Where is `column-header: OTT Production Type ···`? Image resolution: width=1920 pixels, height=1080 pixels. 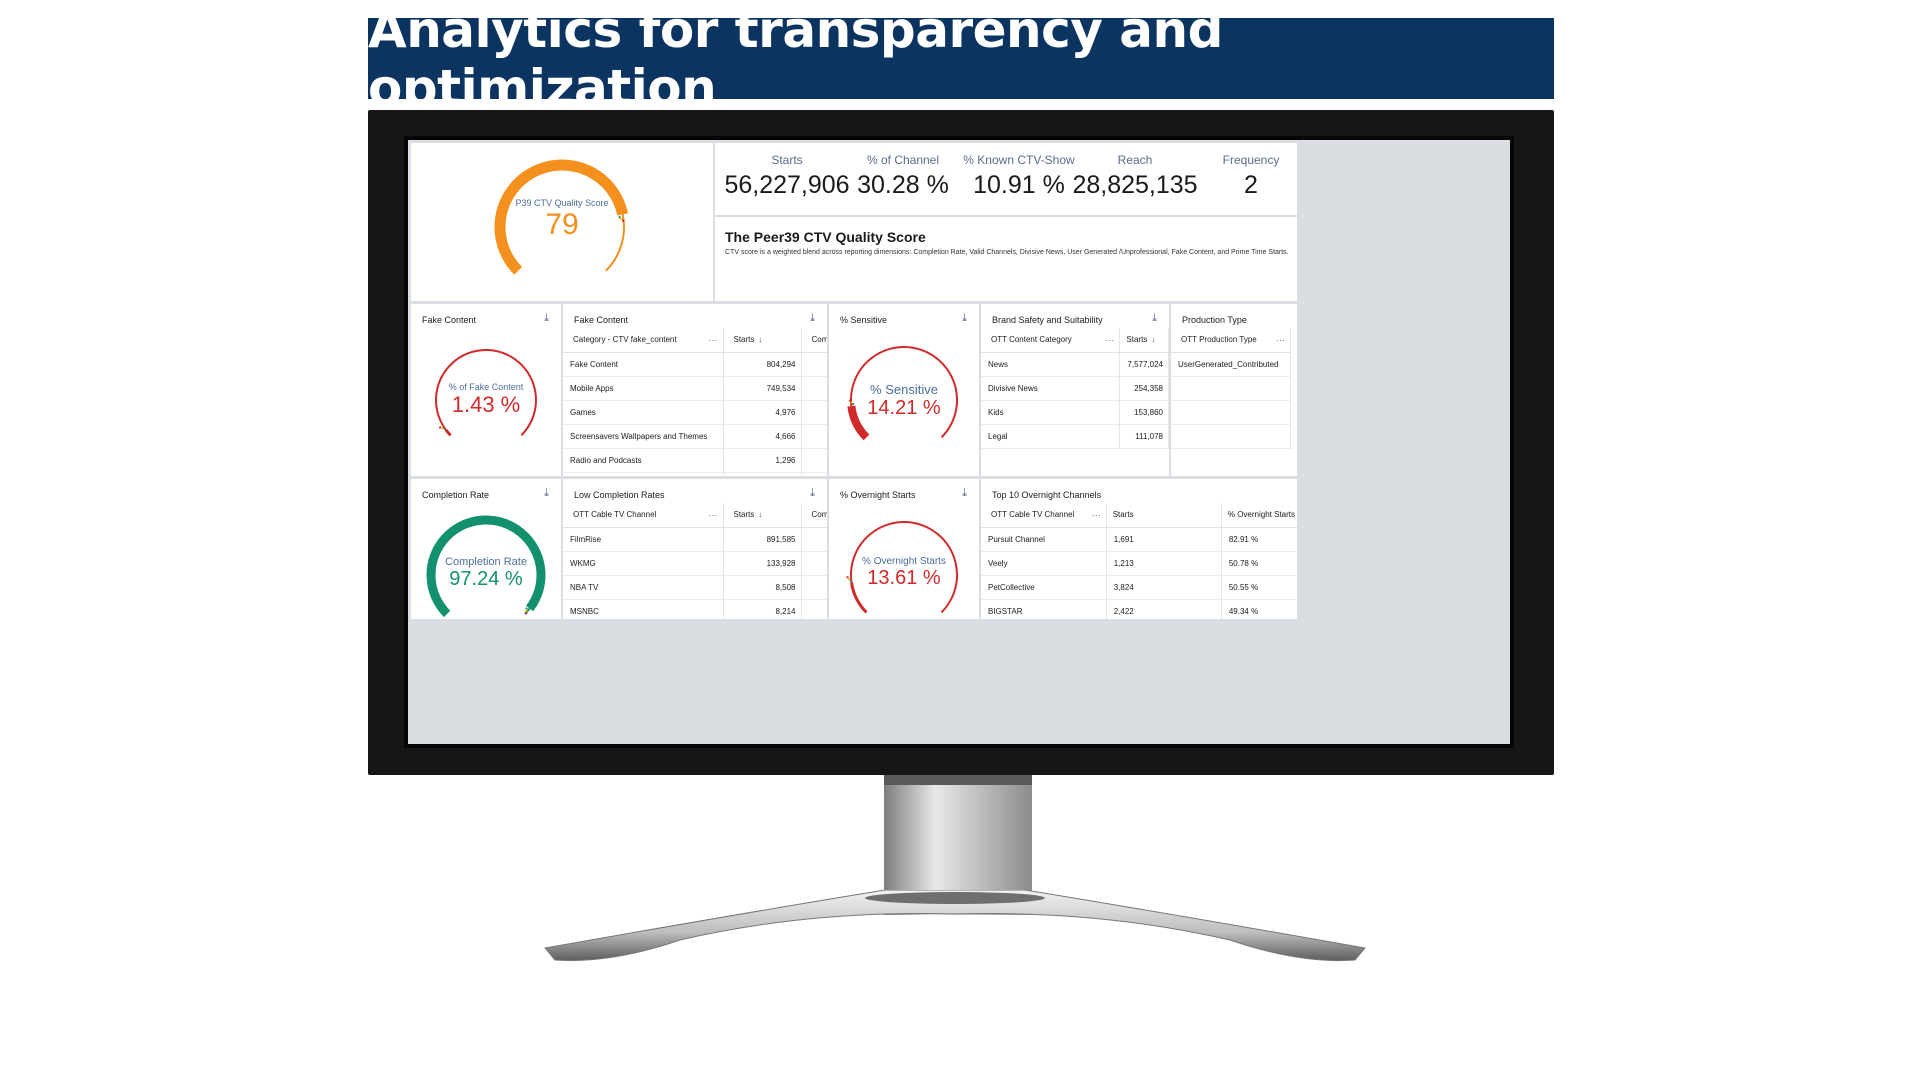
column-header: OTT Production Type ··· is located at coordinates (1231, 340).